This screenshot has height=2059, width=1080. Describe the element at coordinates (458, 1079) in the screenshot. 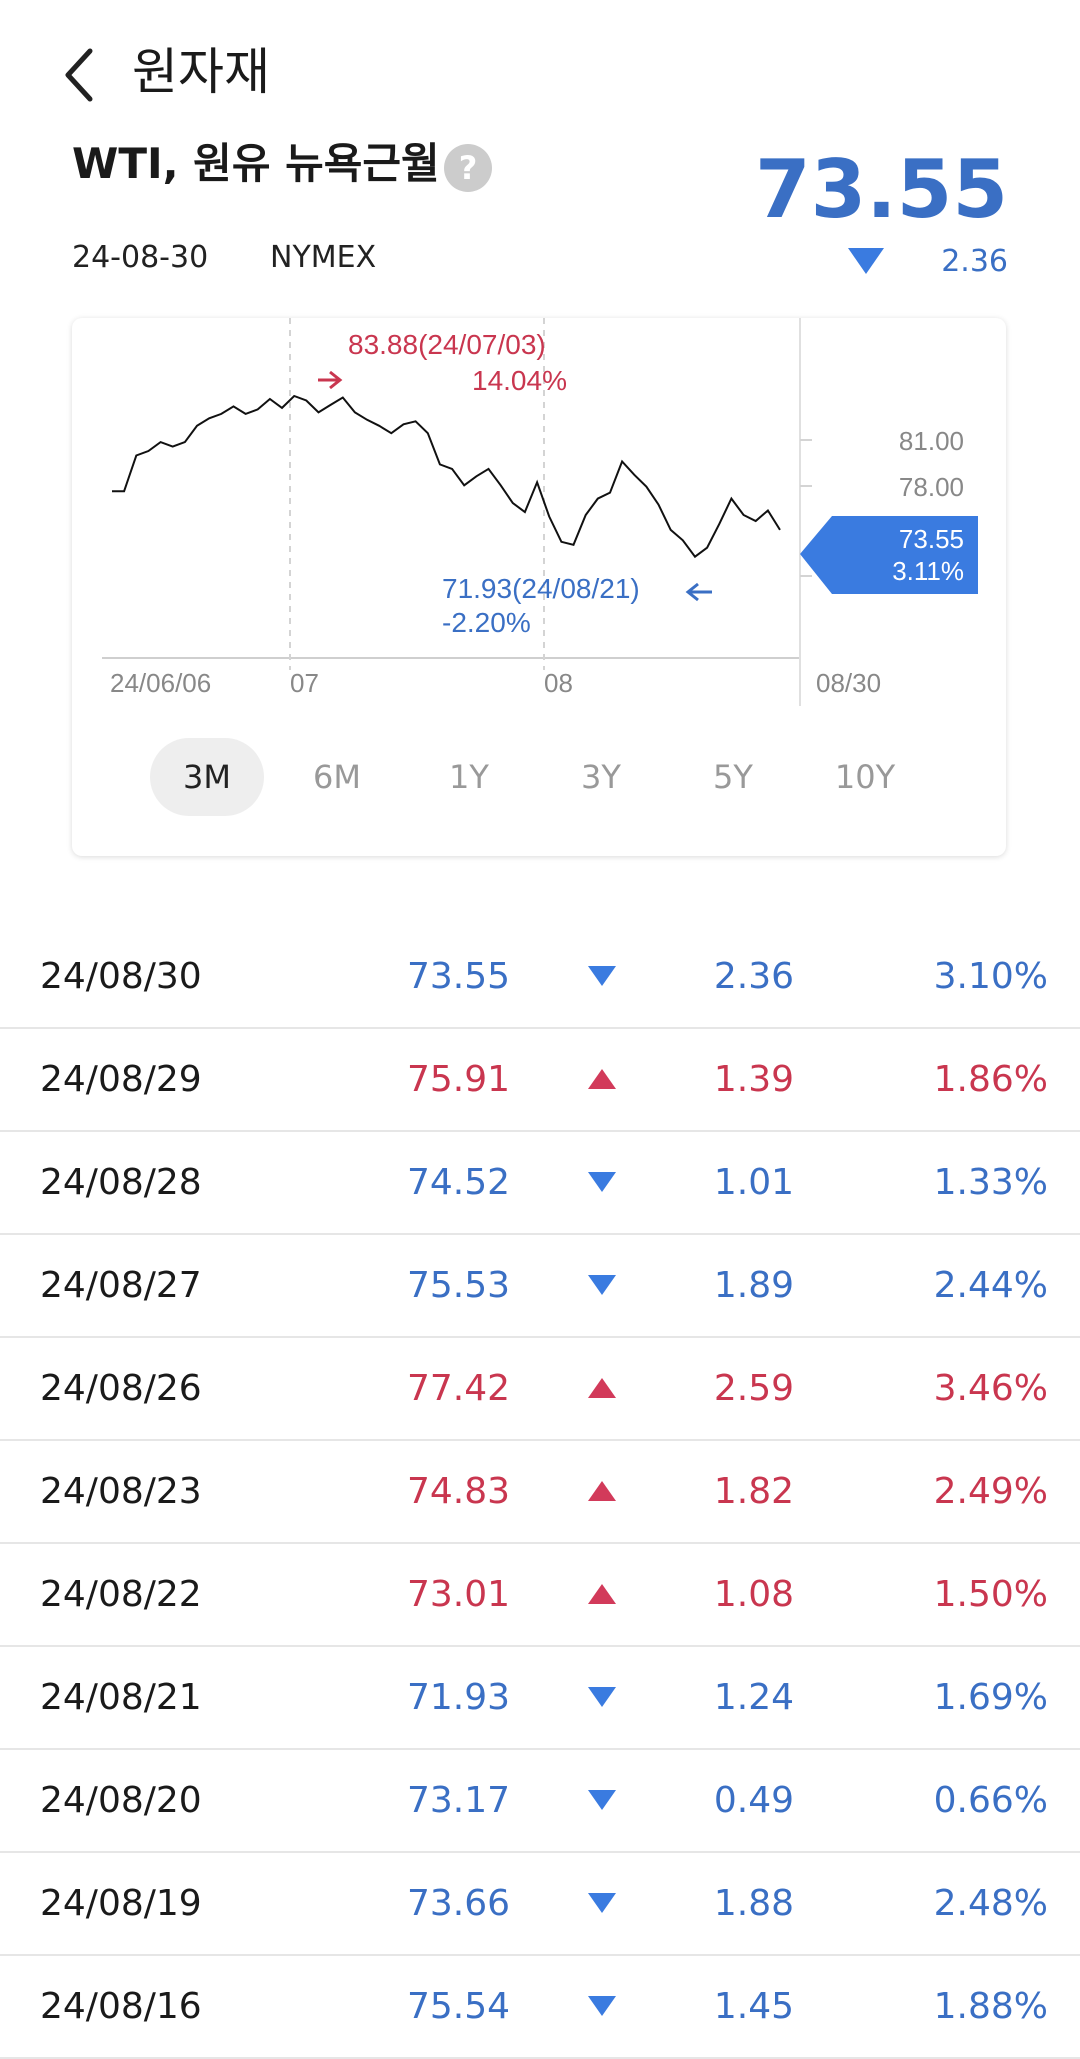

I see `row-close: 75.91` at that location.